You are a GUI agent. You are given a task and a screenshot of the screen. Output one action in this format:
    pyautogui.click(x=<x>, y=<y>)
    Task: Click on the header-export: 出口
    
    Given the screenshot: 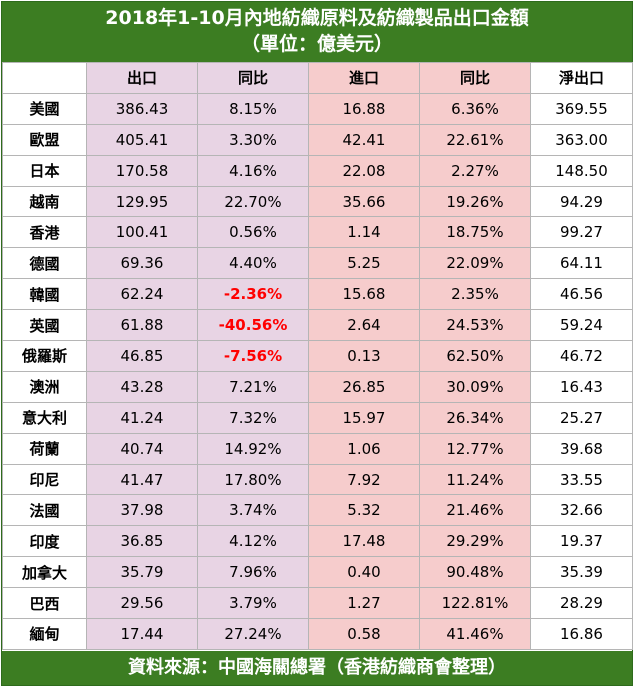 What is the action you would take?
    pyautogui.click(x=142, y=78)
    